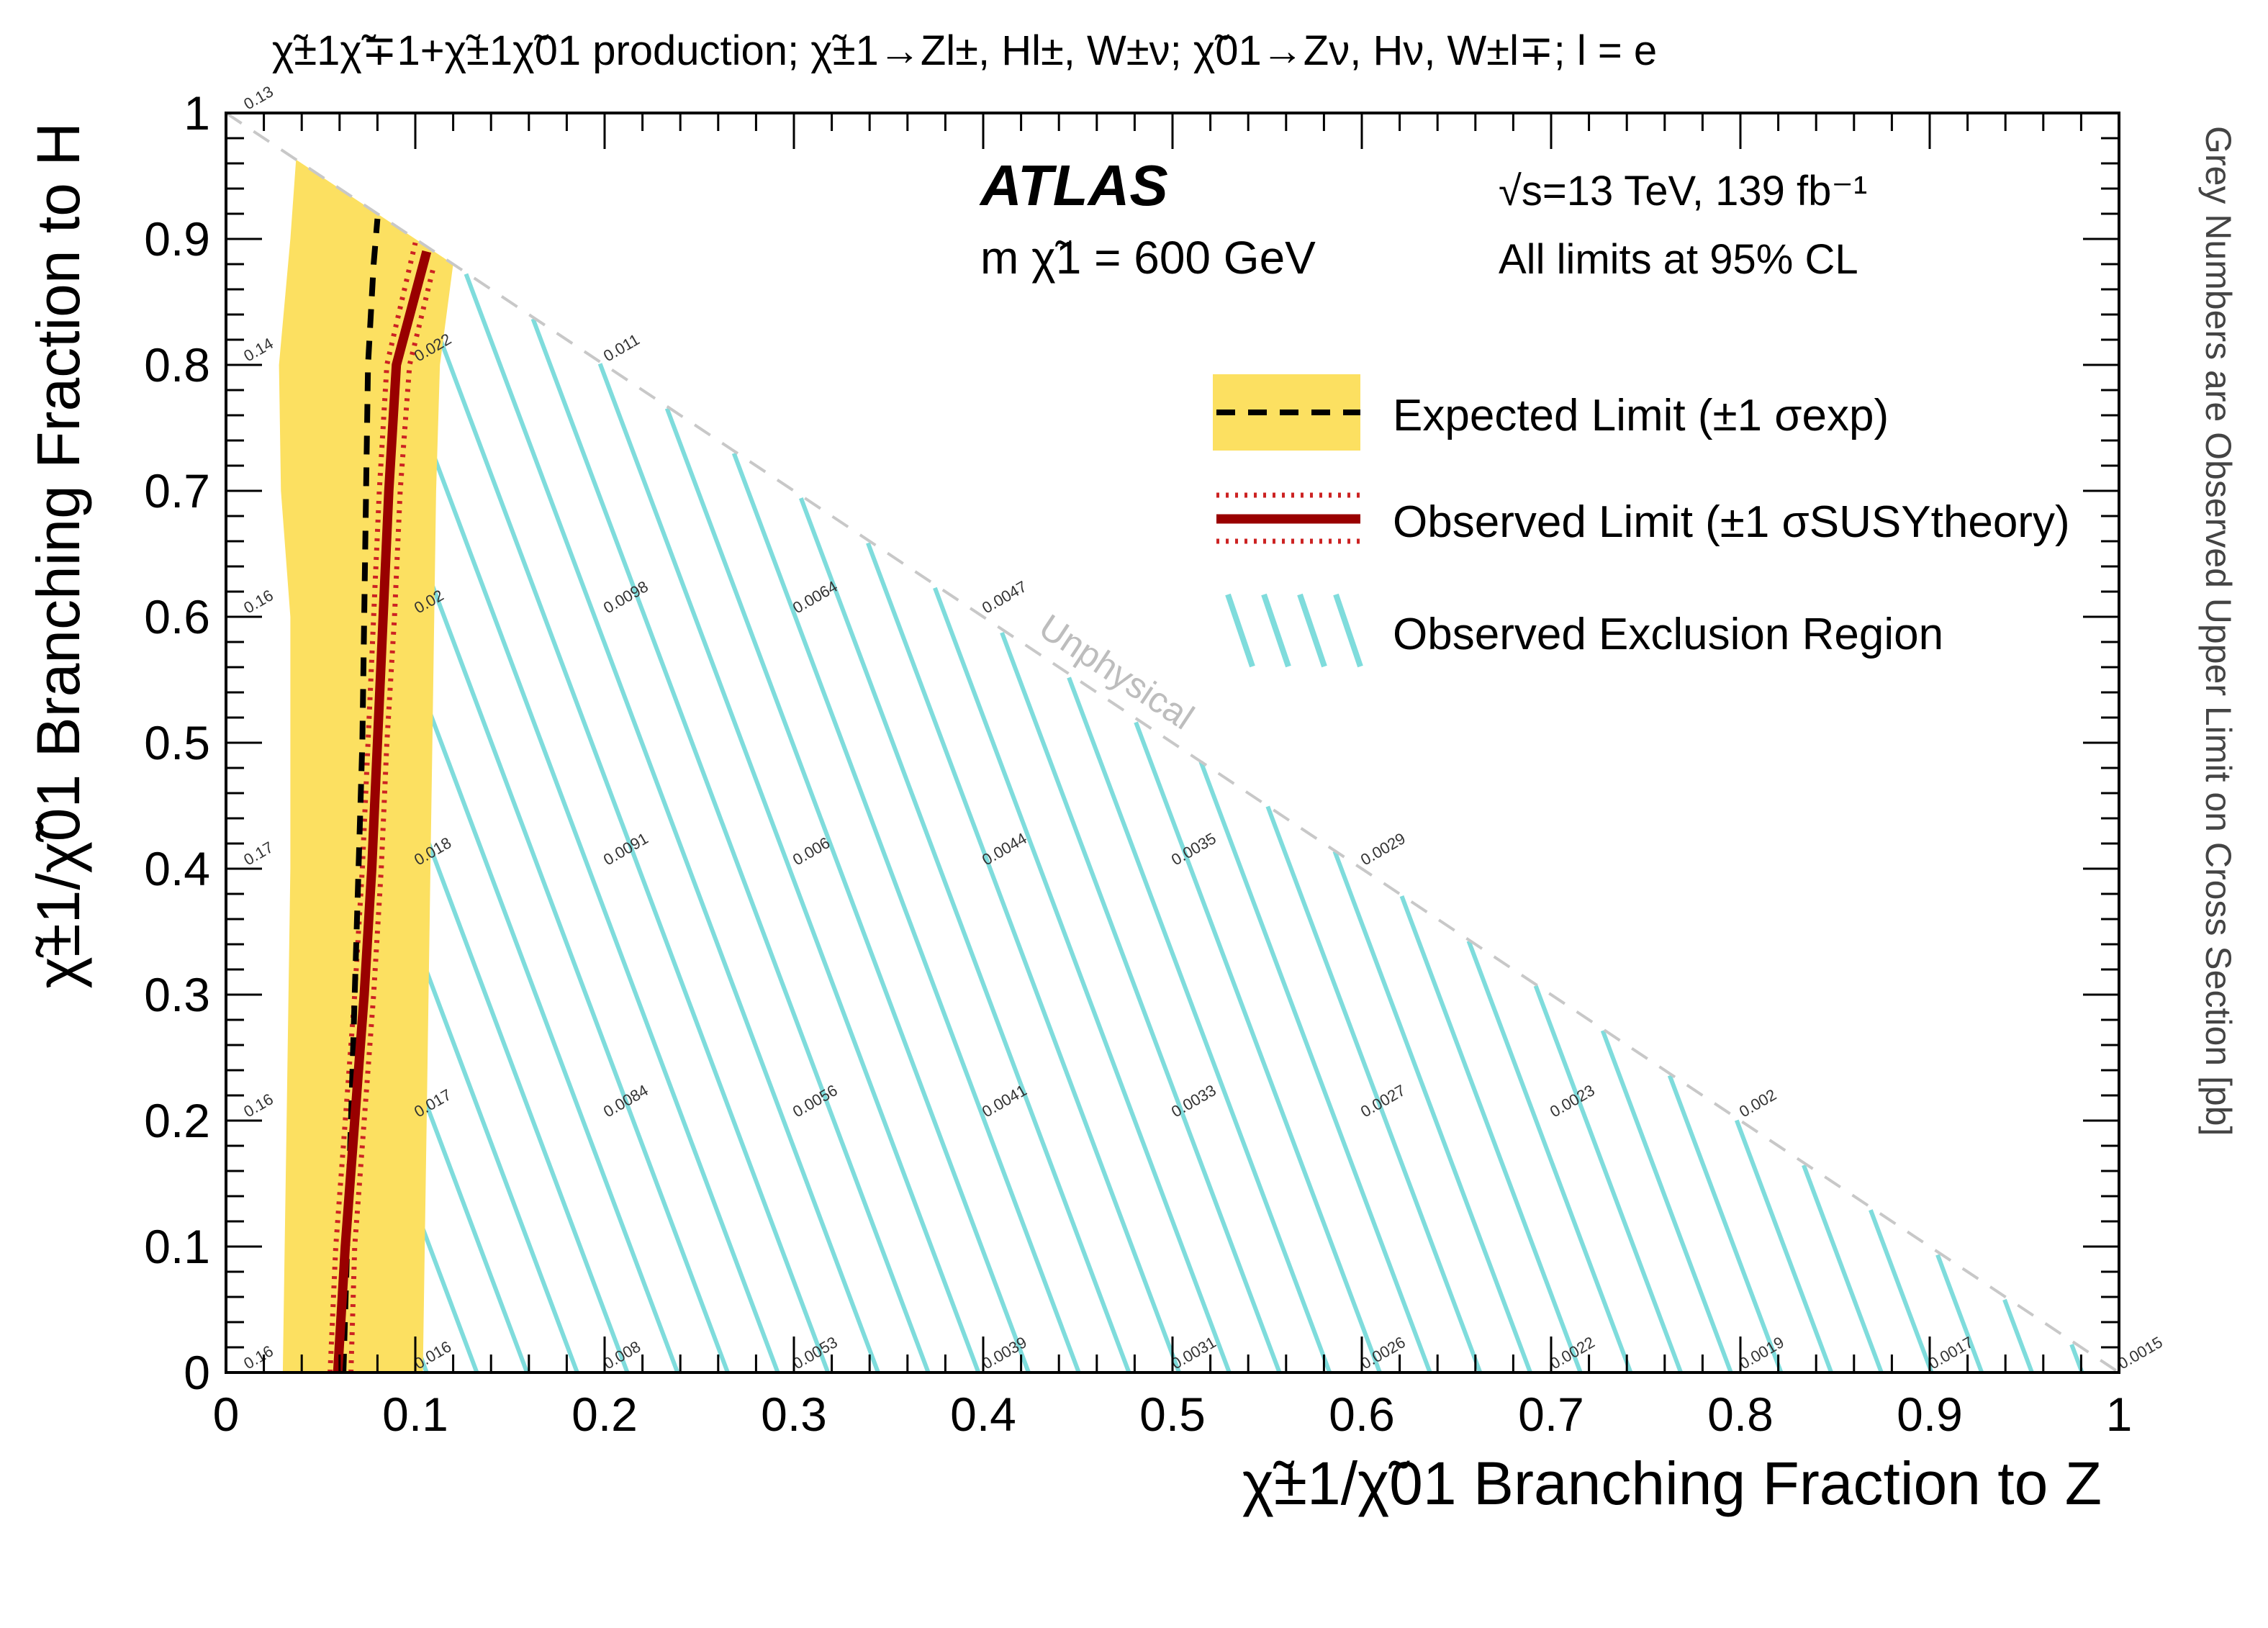 Image resolution: width=2268 pixels, height=1628 pixels. I want to click on experiment-label: ATLAS, so click(1073, 185).